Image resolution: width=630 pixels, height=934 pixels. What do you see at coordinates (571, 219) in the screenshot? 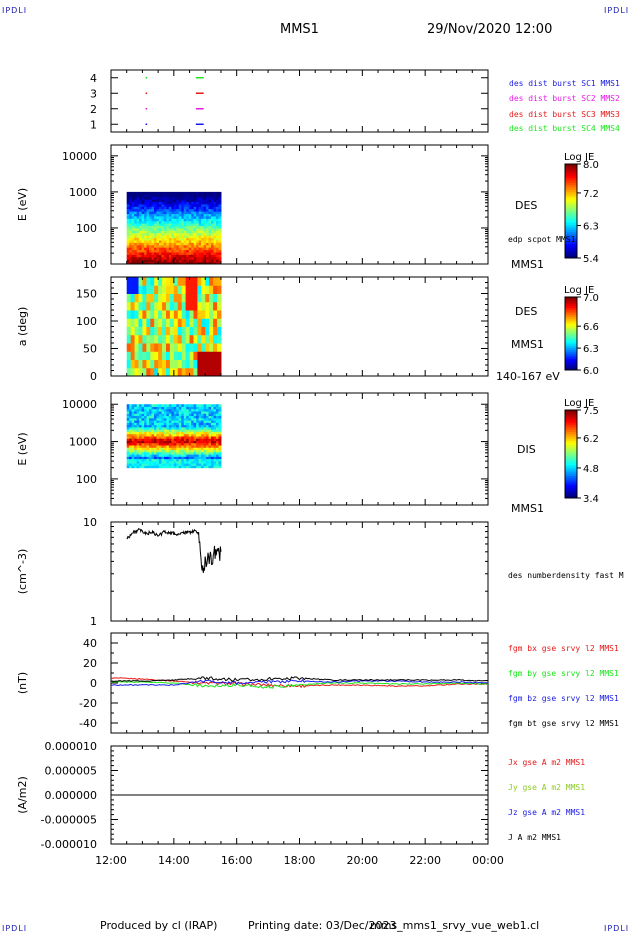
I see `des-energy-colorbar-cell` at bounding box center [571, 219].